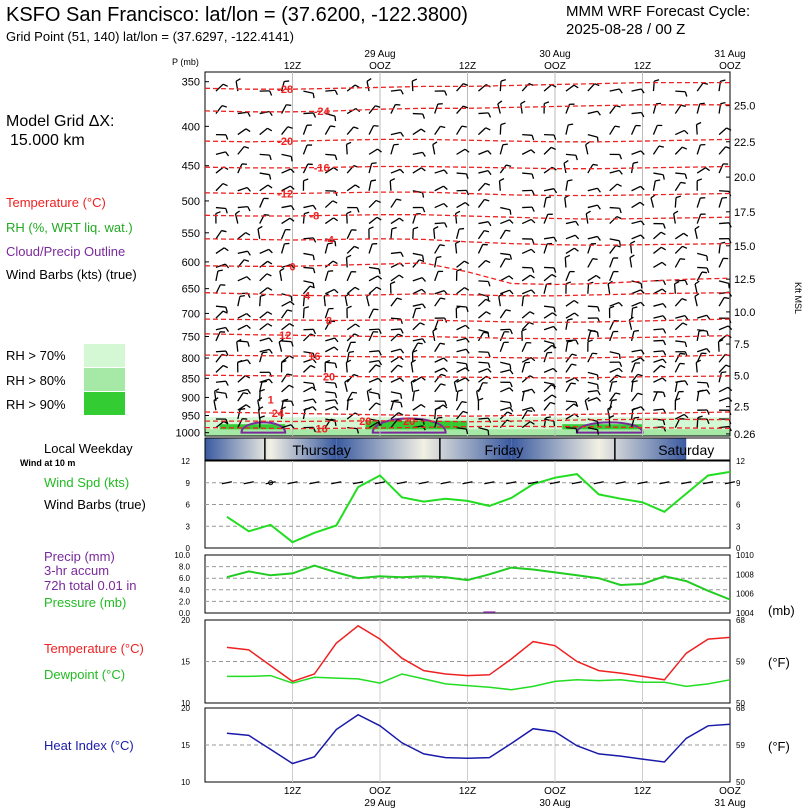 This screenshot has width=810, height=811. Describe the element at coordinates (511, 483) in the screenshot. I see `surface-wind-barb` at that location.